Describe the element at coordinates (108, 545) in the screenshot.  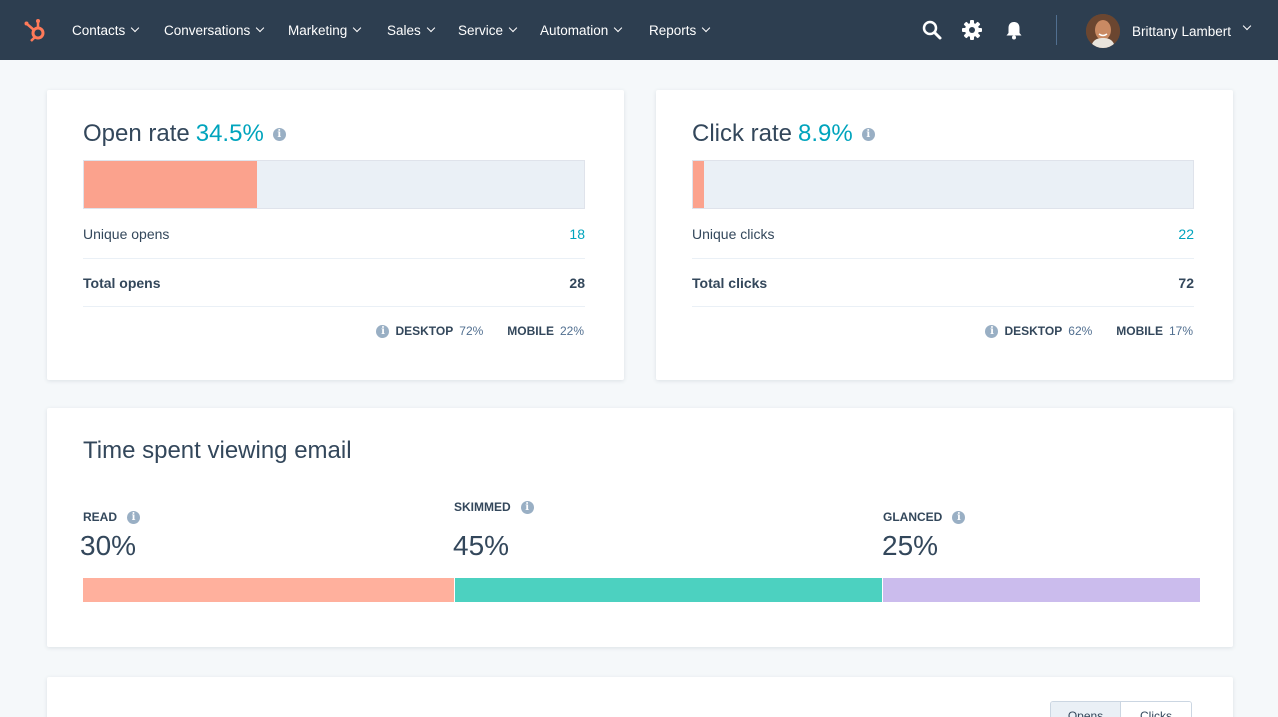
I see `read-percent: 30%` at that location.